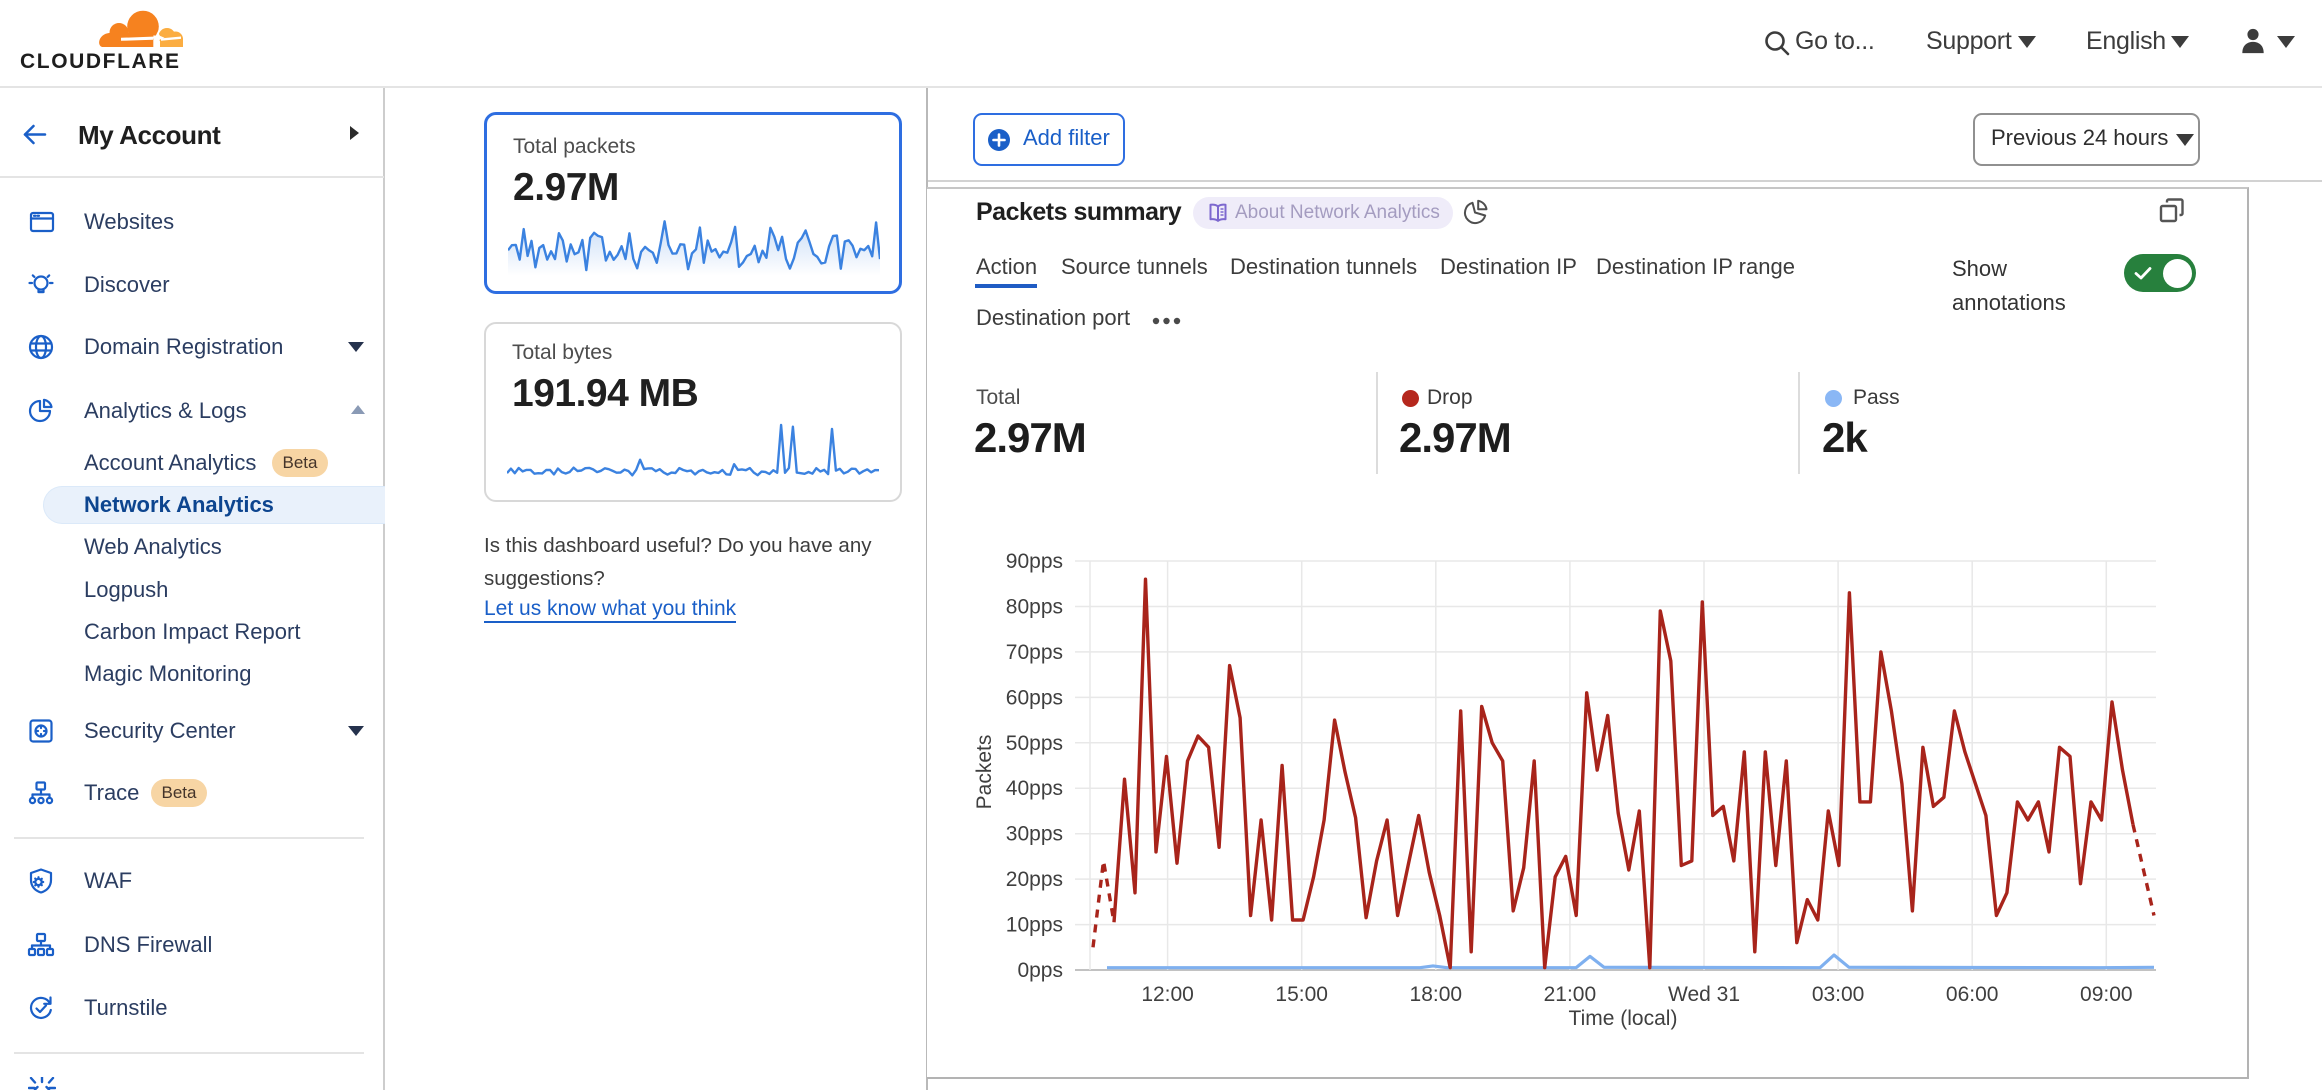 The height and width of the screenshot is (1090, 2322). I want to click on svg-text: 06:00, so click(1972, 994).